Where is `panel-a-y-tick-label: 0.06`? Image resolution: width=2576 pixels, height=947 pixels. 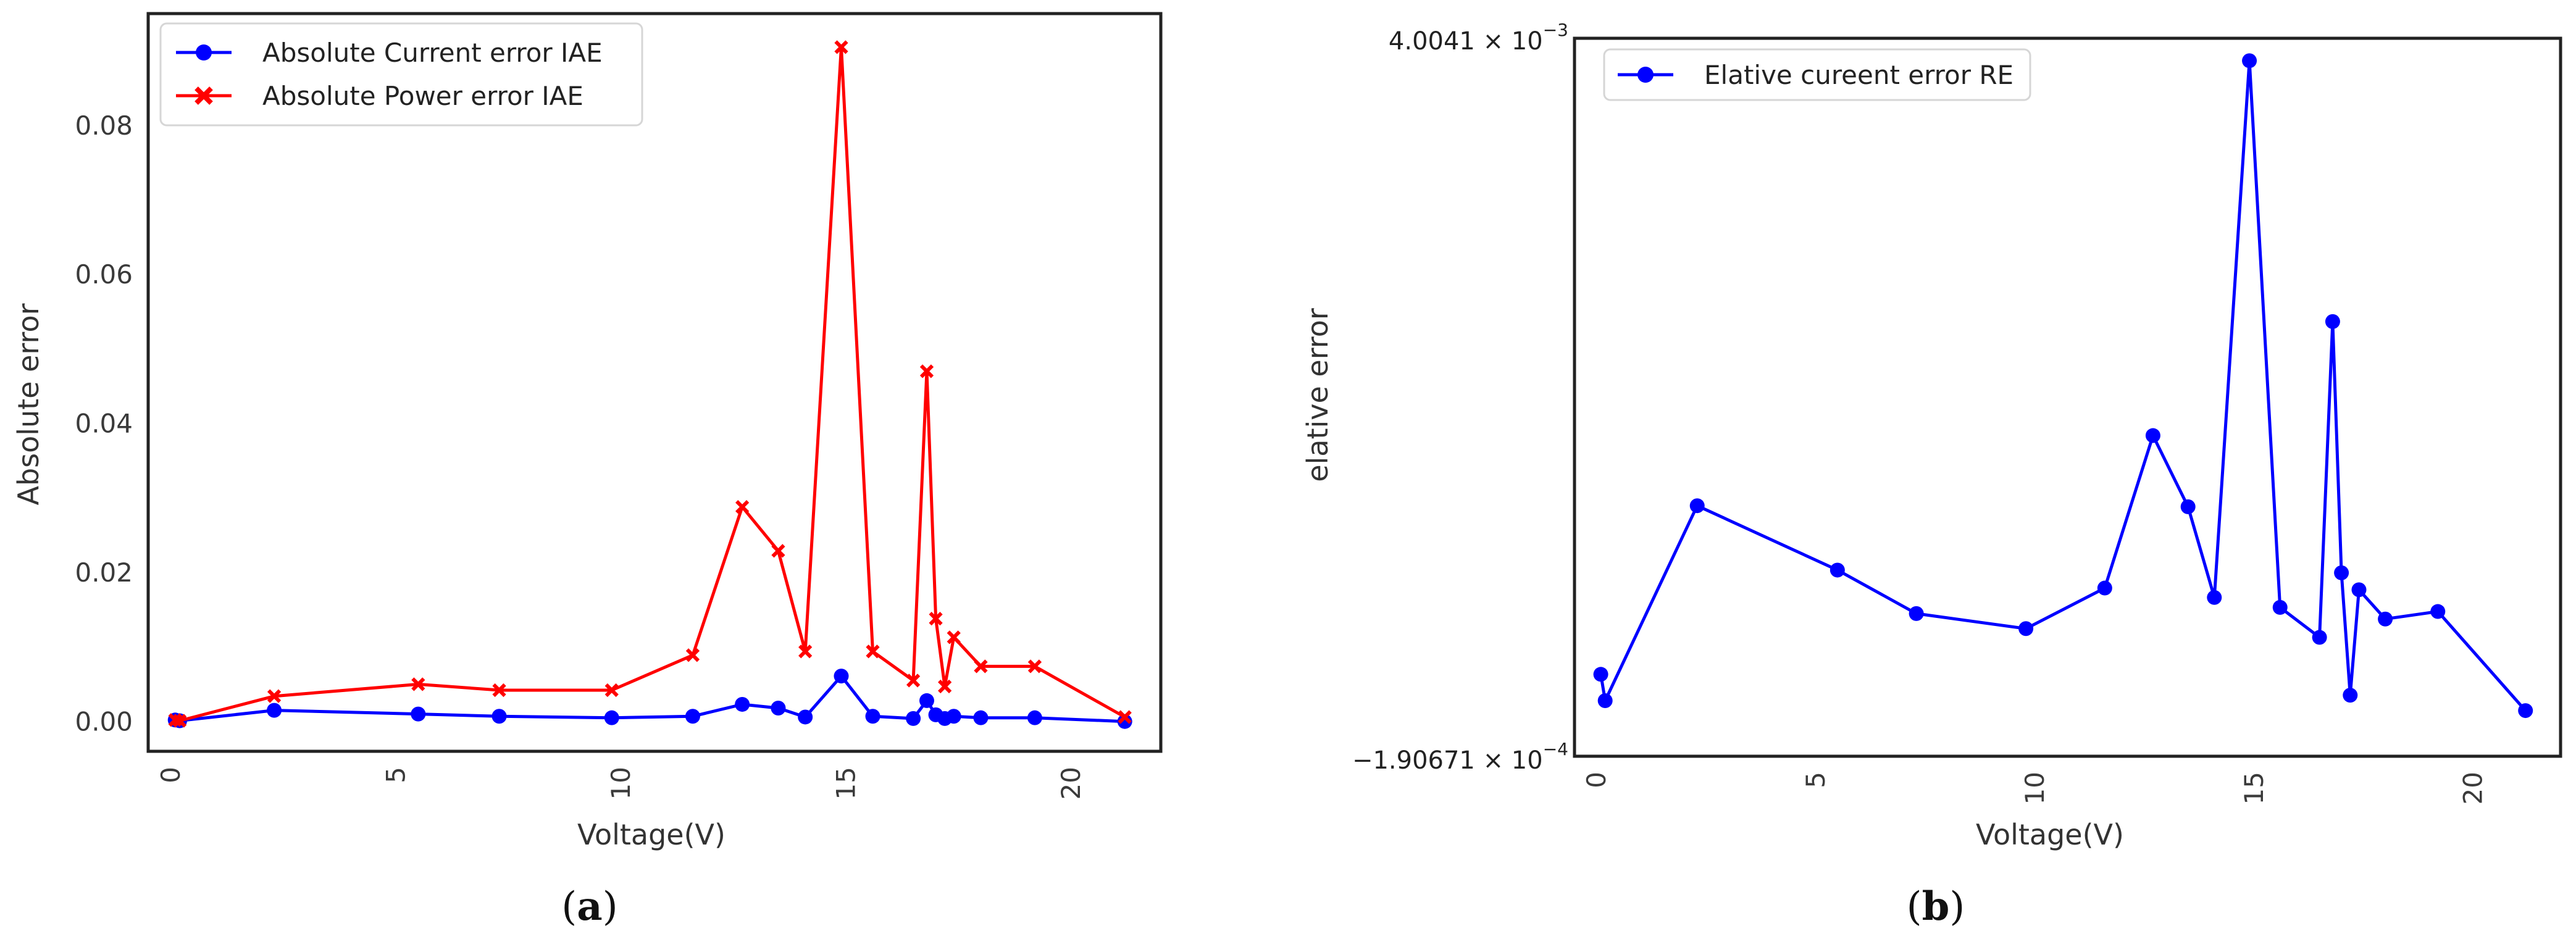 panel-a-y-tick-label: 0.06 is located at coordinates (104, 275).